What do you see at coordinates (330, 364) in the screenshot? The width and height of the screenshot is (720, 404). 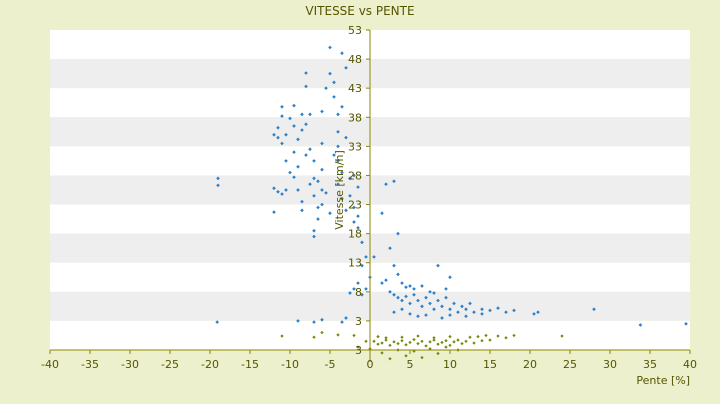 I see `x-tick-label: -5` at bounding box center [330, 364].